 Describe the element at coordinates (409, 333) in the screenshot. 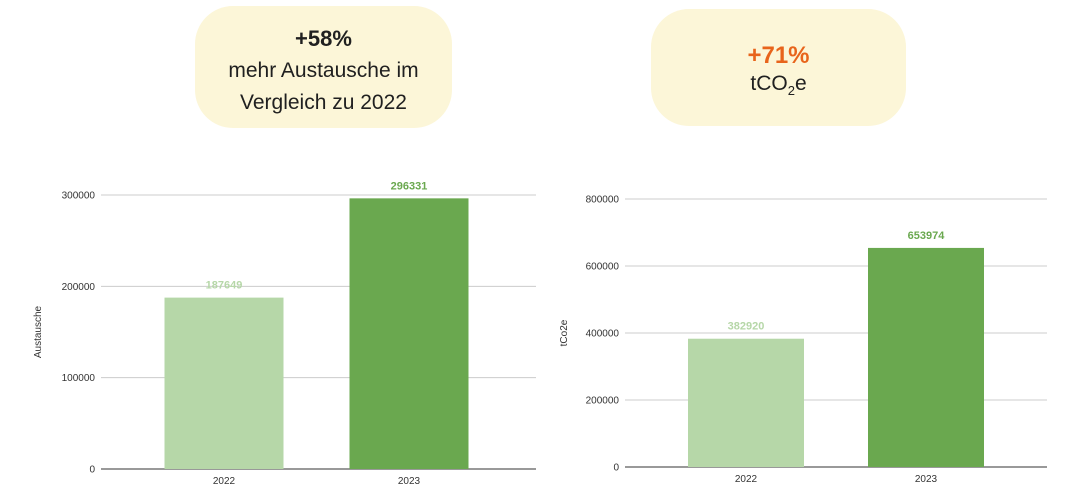

I see `exchanges-bar-2023` at that location.